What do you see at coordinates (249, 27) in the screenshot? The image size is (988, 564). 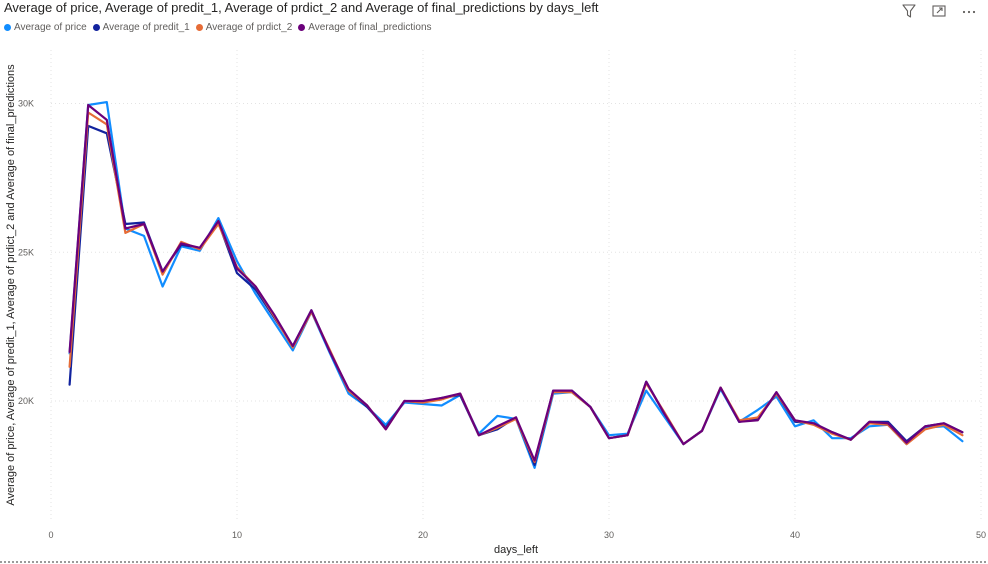 I see `legend-label: Average of prdict_2` at bounding box center [249, 27].